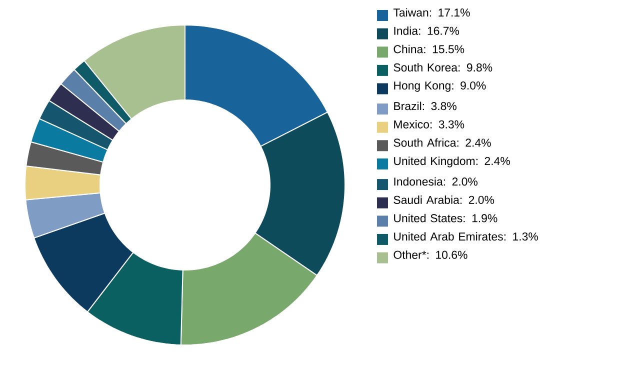  What do you see at coordinates (452, 162) in the screenshot?
I see `legend-label: United Kingdom: 2.4%` at bounding box center [452, 162].